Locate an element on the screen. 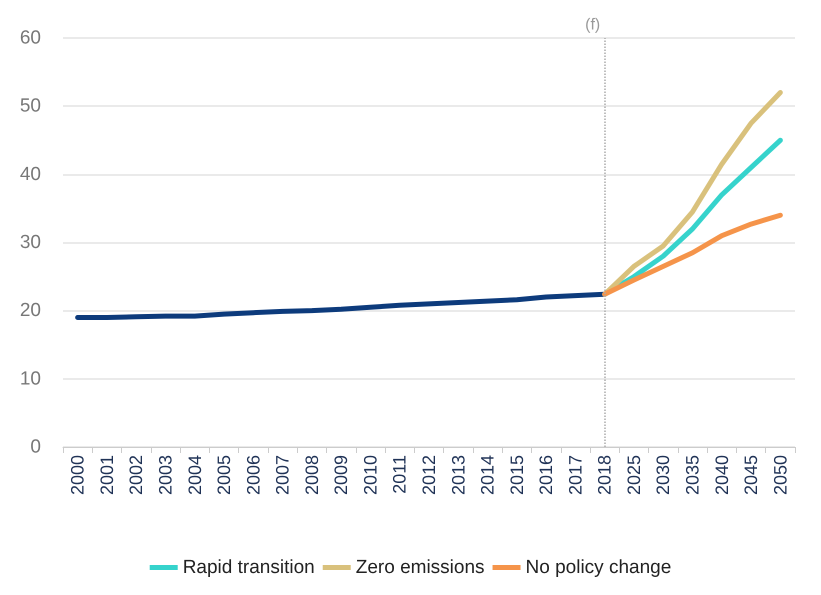 This screenshot has width=821, height=595. x-tick-label: 2010 is located at coordinates (370, 475).